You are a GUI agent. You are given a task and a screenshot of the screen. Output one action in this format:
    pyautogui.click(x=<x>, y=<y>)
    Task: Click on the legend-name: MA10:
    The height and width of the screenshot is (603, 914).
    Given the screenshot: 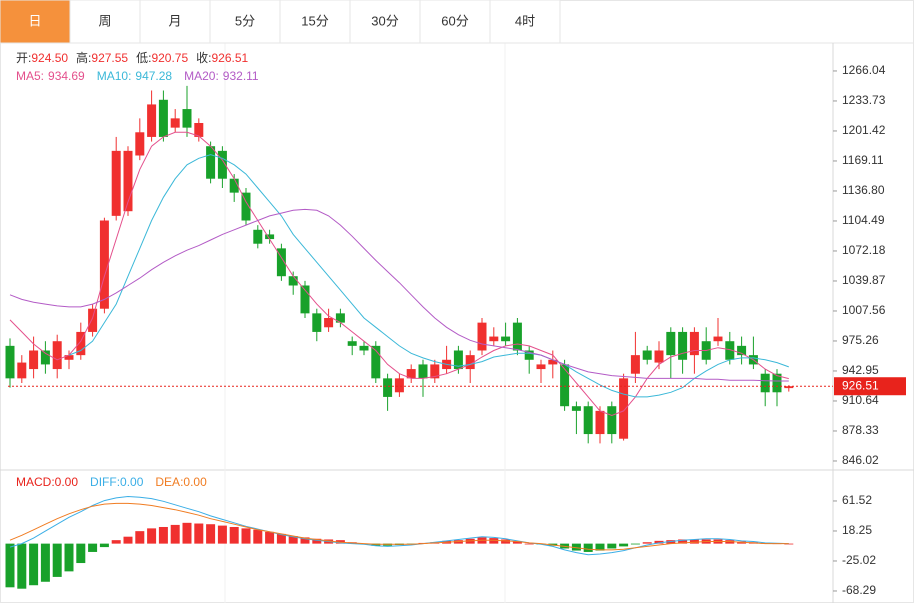 What is the action you would take?
    pyautogui.click(x=114, y=76)
    